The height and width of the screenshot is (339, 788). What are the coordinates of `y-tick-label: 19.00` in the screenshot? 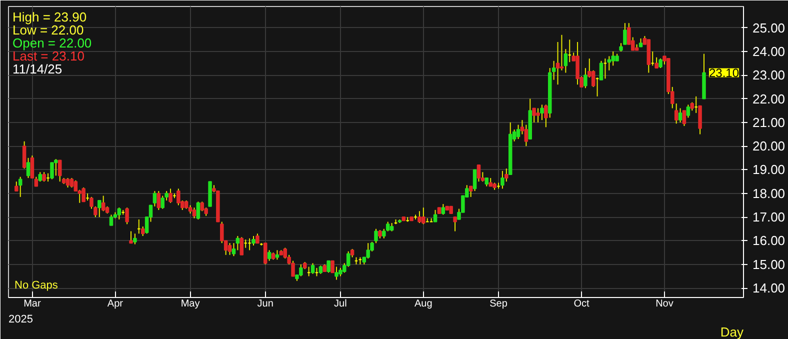 It's located at (769, 170).